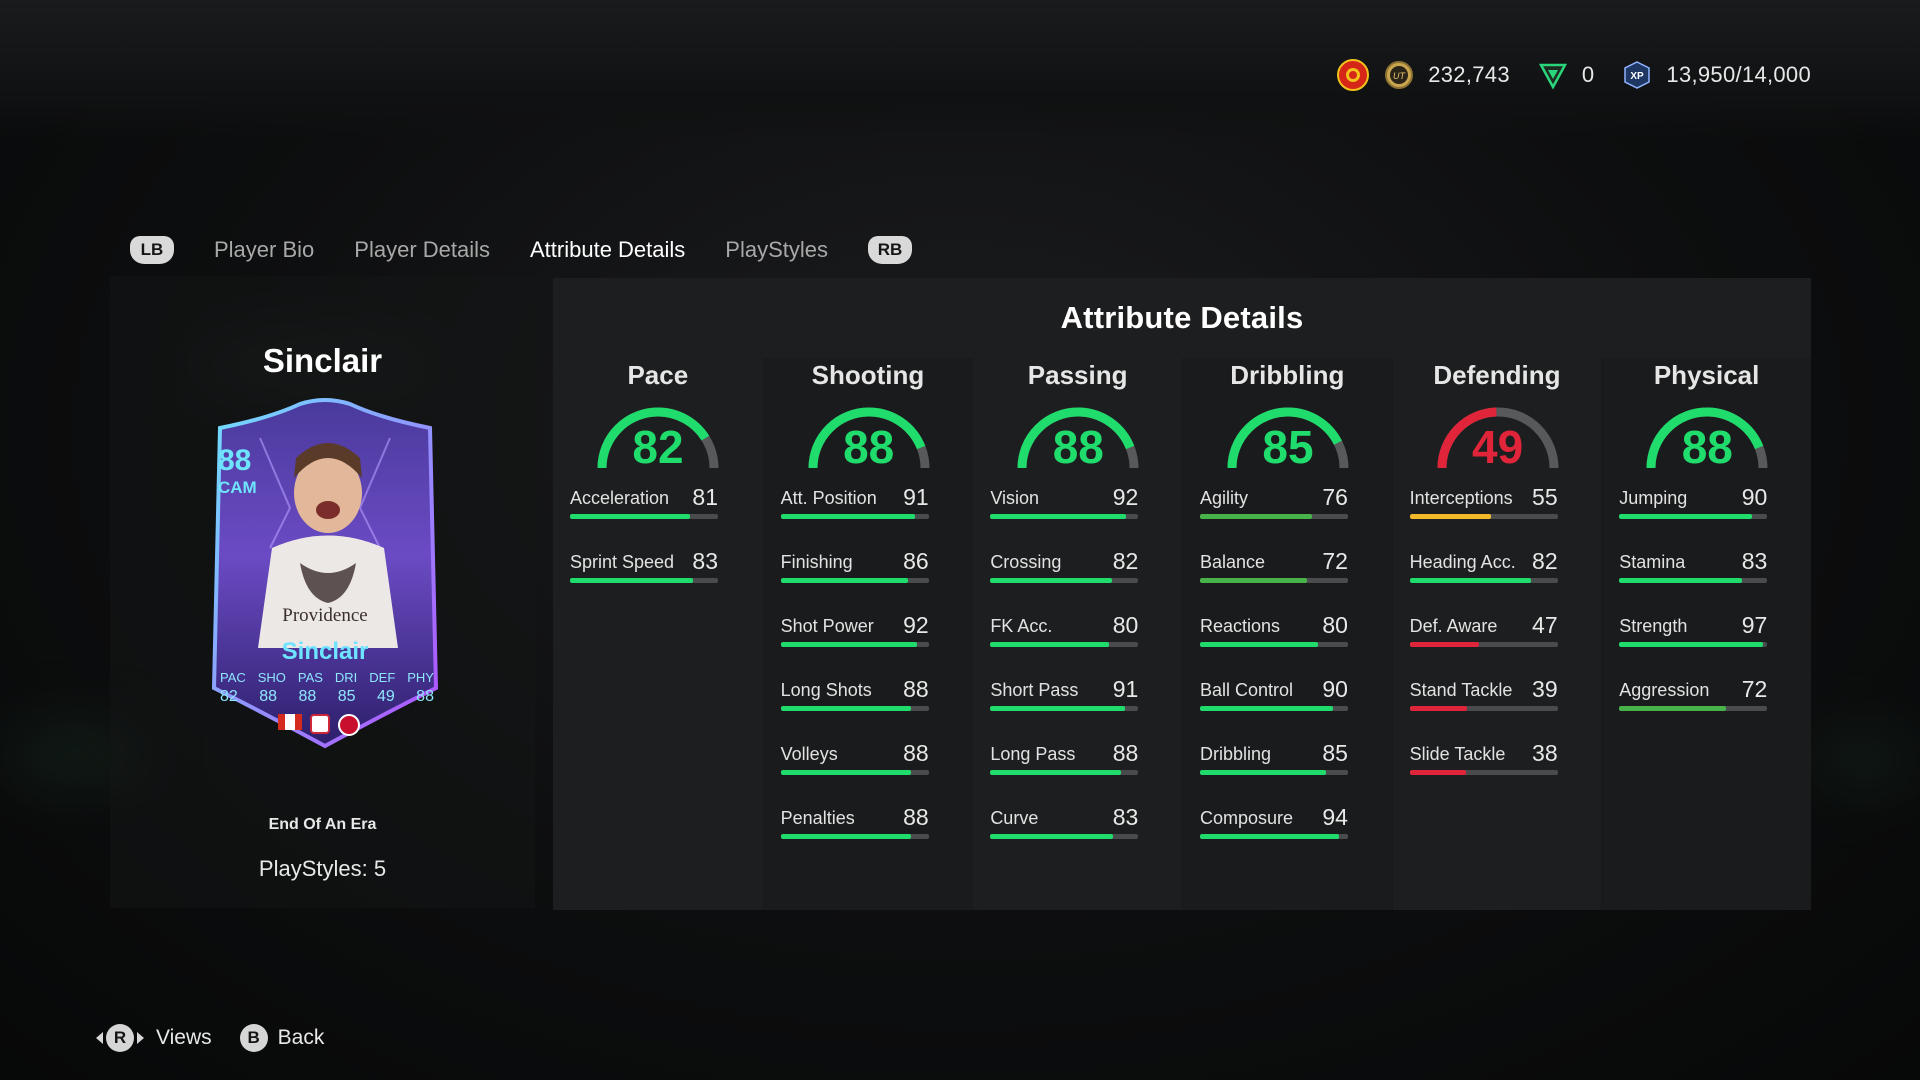 The image size is (1920, 1080). I want to click on stat-row: Dribbling 85, so click(1273, 772).